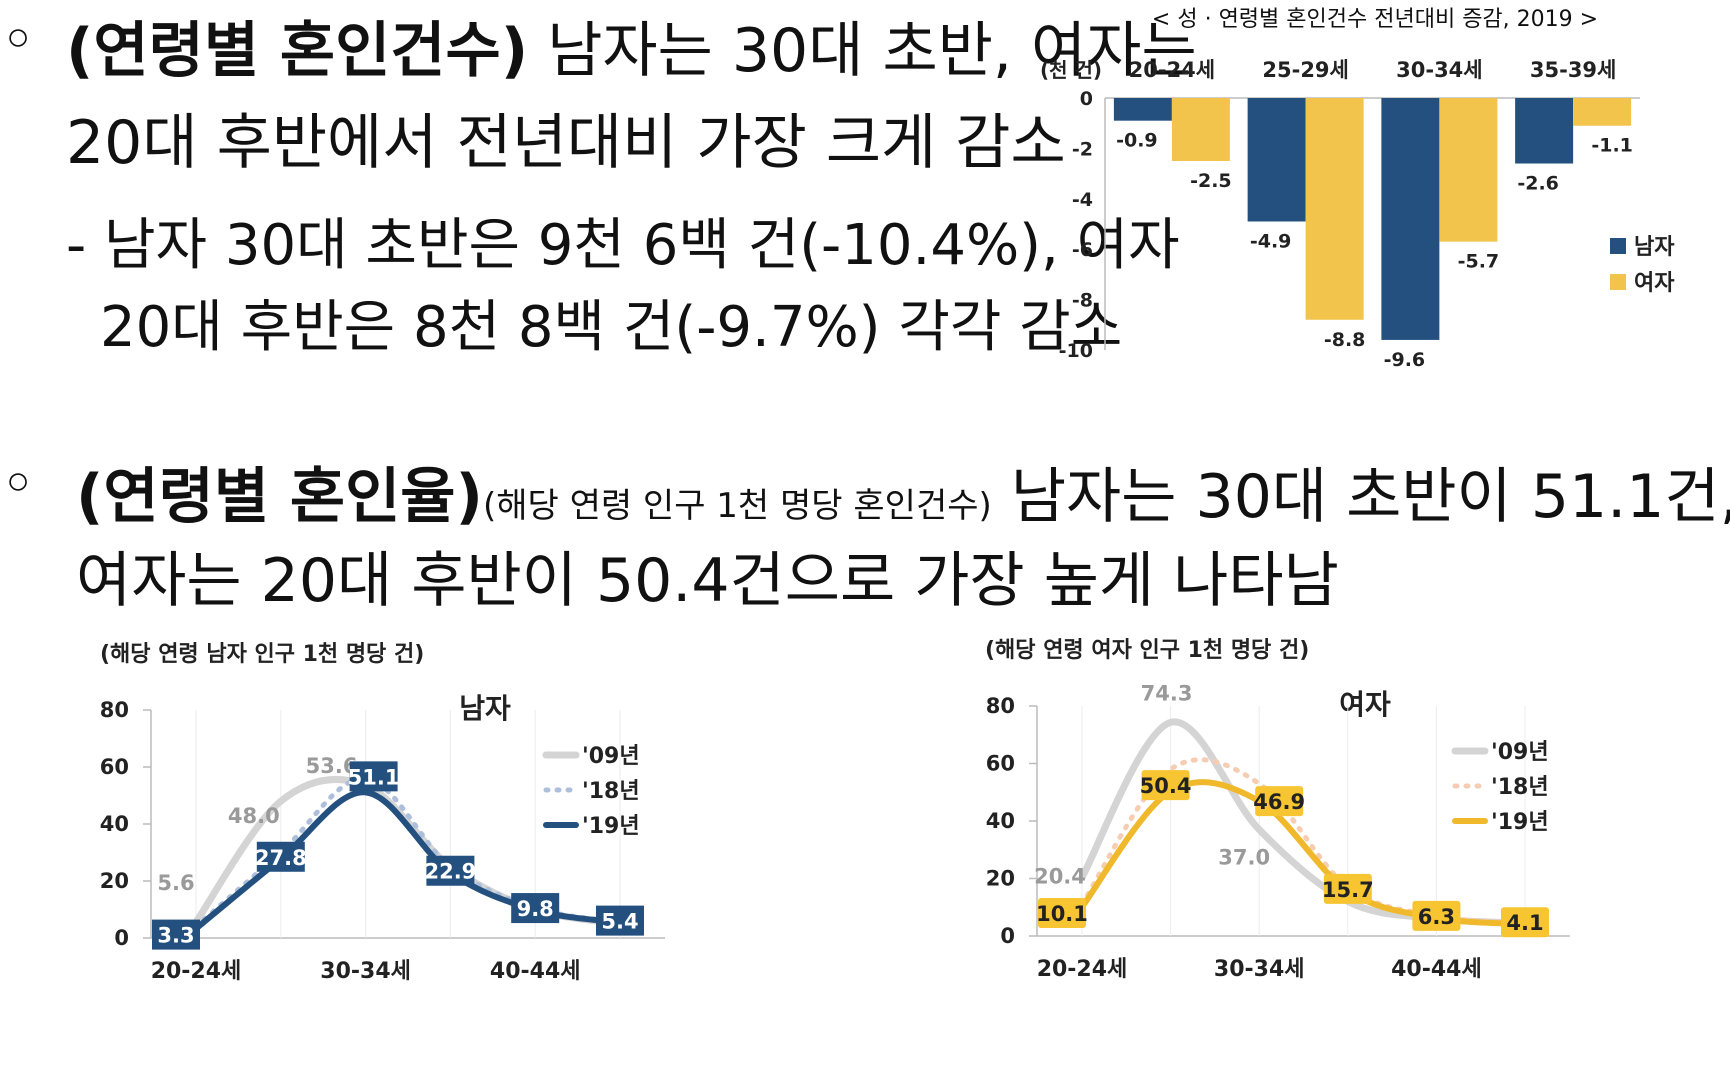 Image resolution: width=1730 pixels, height=1083 pixels. Describe the element at coordinates (297, 51) in the screenshot. I see `section1-heading: (연령별 혼인건수)` at that location.